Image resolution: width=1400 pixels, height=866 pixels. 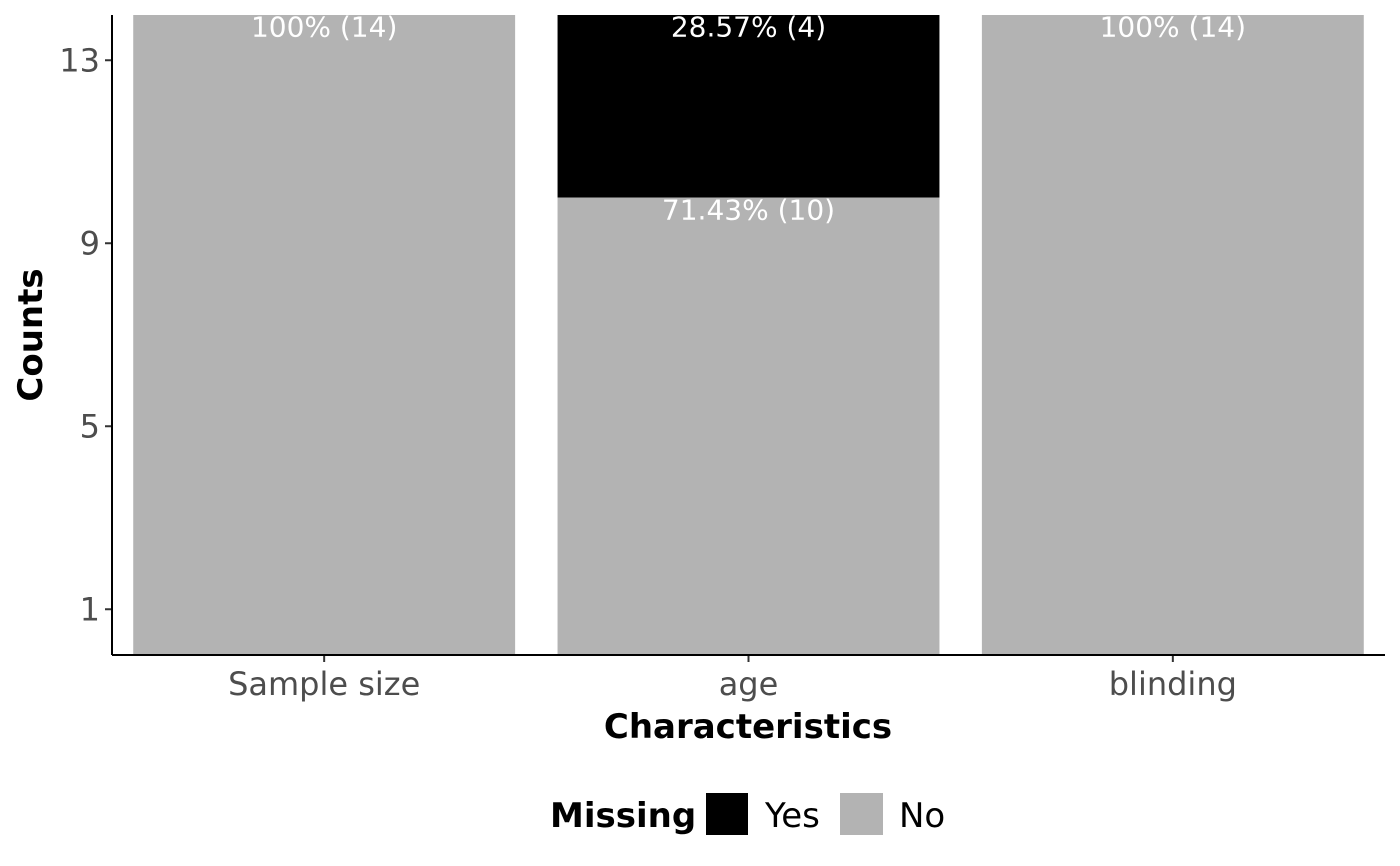 I want to click on x-axis-title: Characteristics, so click(x=748, y=727).